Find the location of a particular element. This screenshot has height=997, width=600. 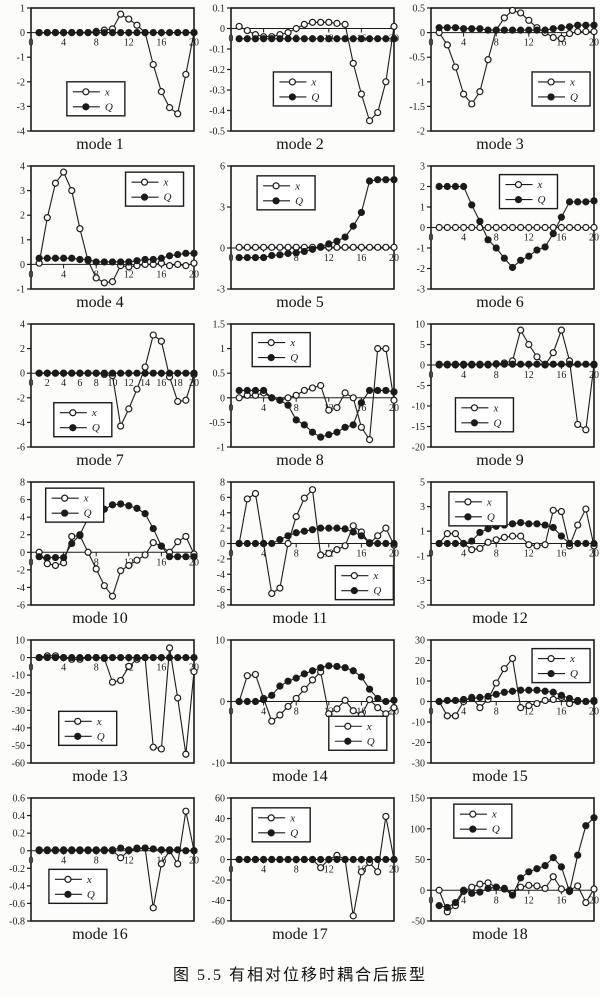

chart-mode-14: 100-10048121620xQ is located at coordinates (305, 703).